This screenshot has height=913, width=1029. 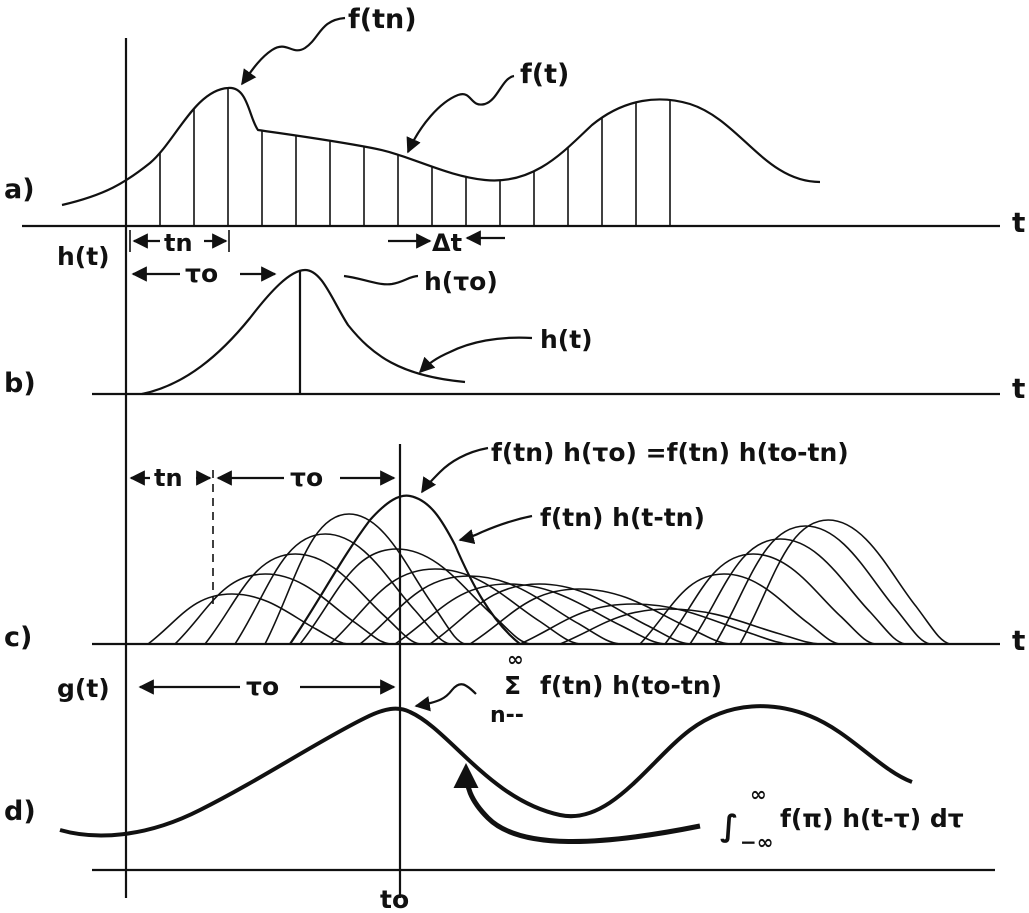 I want to click on to-label: to, so click(x=394, y=899).